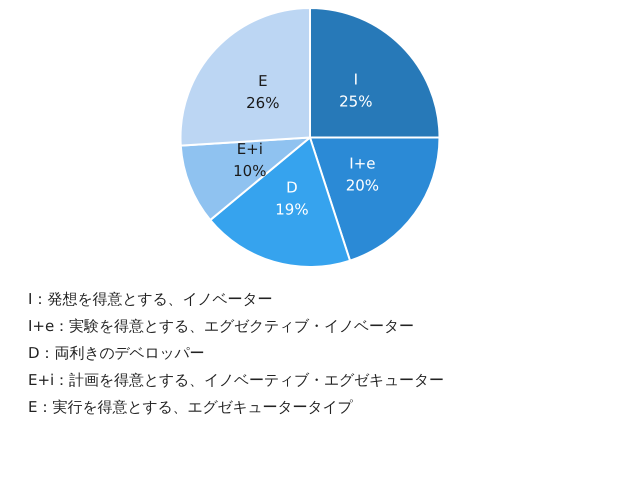 Image resolution: width=620 pixels, height=480 pixels. What do you see at coordinates (355, 101) in the screenshot?
I see `data-label: 25%` at bounding box center [355, 101].